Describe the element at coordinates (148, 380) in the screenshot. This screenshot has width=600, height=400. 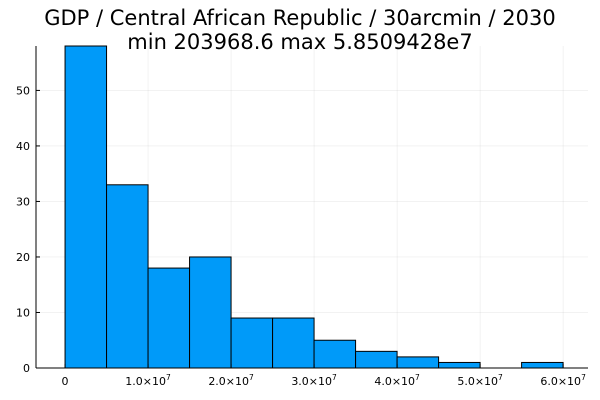
I see `x-tick-label: 1.0×10⁷` at that location.